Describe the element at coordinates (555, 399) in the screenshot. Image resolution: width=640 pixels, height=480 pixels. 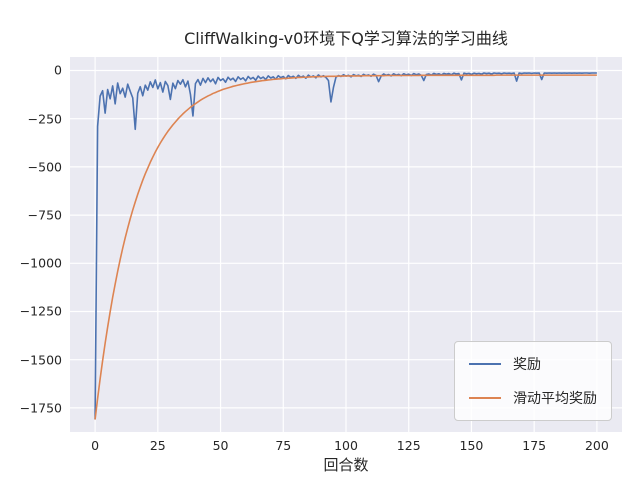
I see `legend-label-moving-average: 滑动平均奖励` at that location.